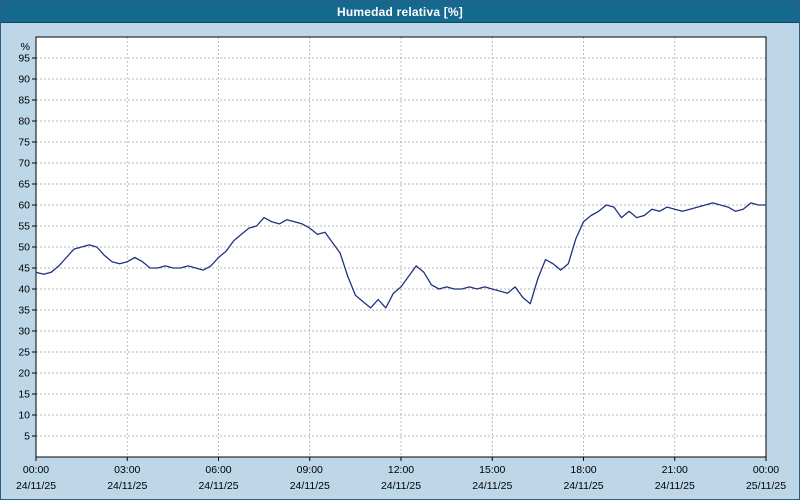 The height and width of the screenshot is (500, 800). I want to click on y-tick-label: 55, so click(24, 227).